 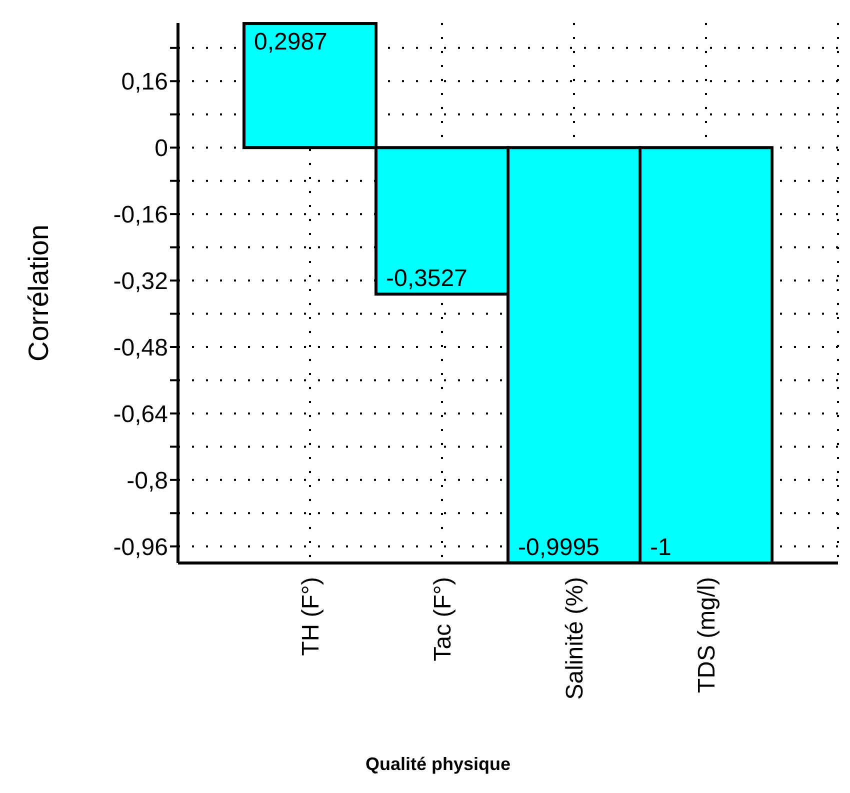 What do you see at coordinates (140, 348) in the screenshot?
I see `y-tick-label: -0,48` at bounding box center [140, 348].